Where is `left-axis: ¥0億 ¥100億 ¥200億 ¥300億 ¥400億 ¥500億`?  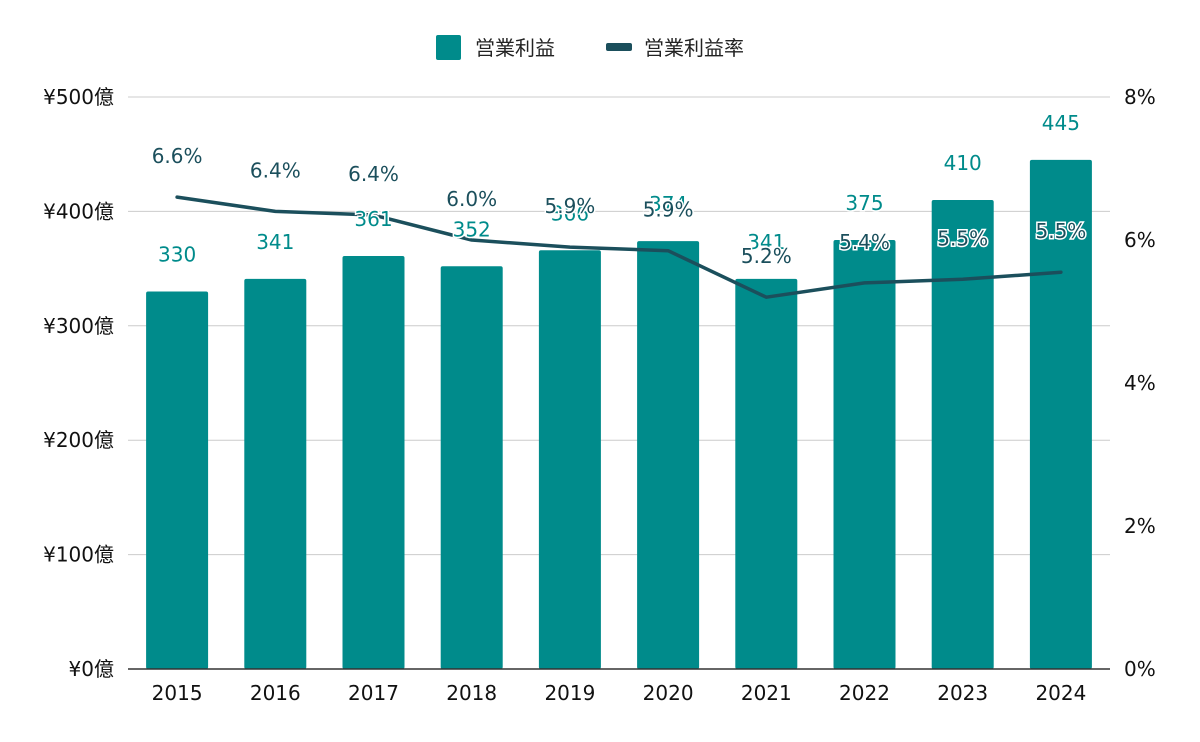
left-axis: ¥0億 ¥100億 ¥200億 ¥300億 ¥400億 ¥500億 is located at coordinates (78, 383).